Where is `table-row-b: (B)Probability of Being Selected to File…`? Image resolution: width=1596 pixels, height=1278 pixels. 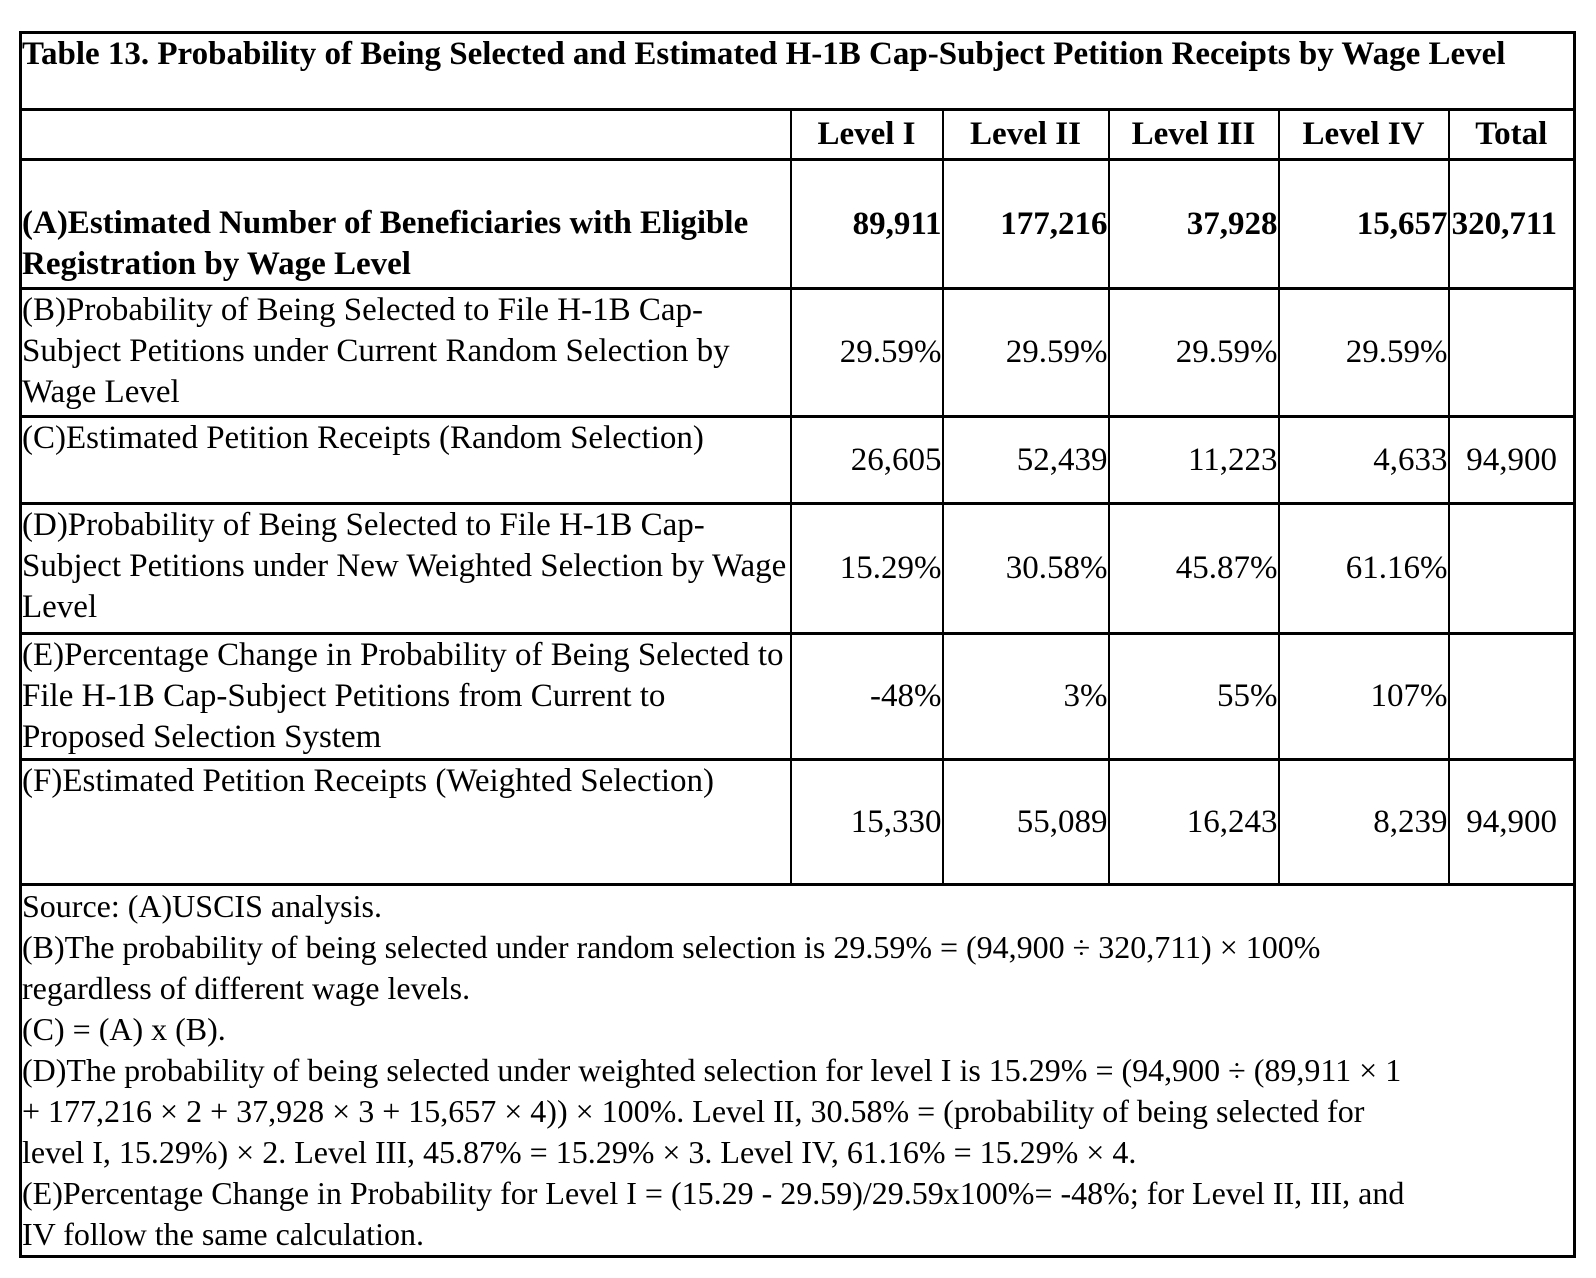 table-row-b: (B)Probability of Being Selected to File… is located at coordinates (797, 352).